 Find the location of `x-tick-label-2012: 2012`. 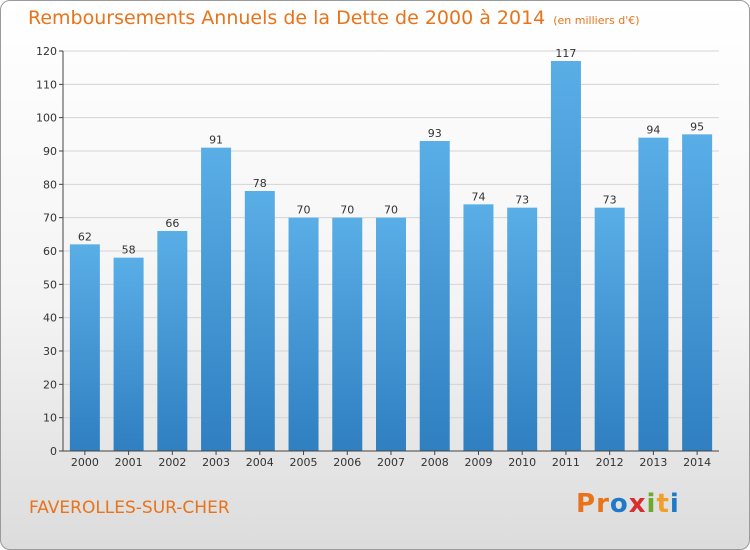

x-tick-label-2012: 2012 is located at coordinates (610, 462).